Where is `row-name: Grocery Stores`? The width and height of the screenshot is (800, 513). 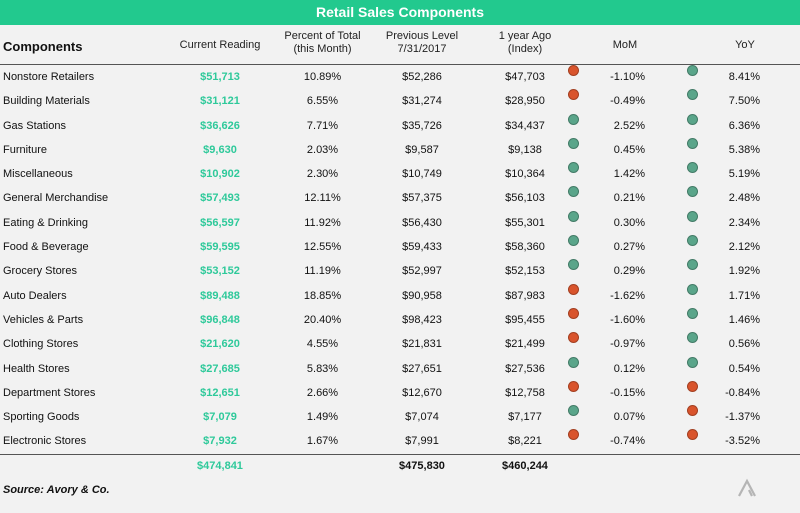 row-name: Grocery Stores is located at coordinates (40, 271).